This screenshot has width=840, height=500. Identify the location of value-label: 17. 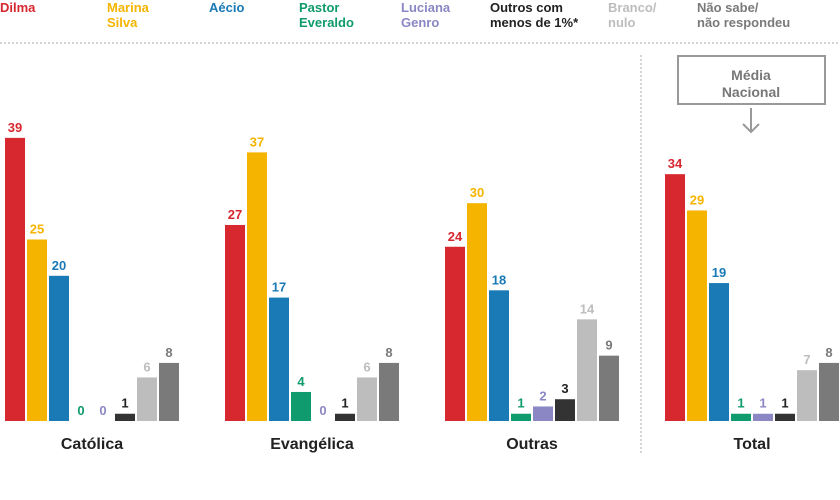
(279, 287).